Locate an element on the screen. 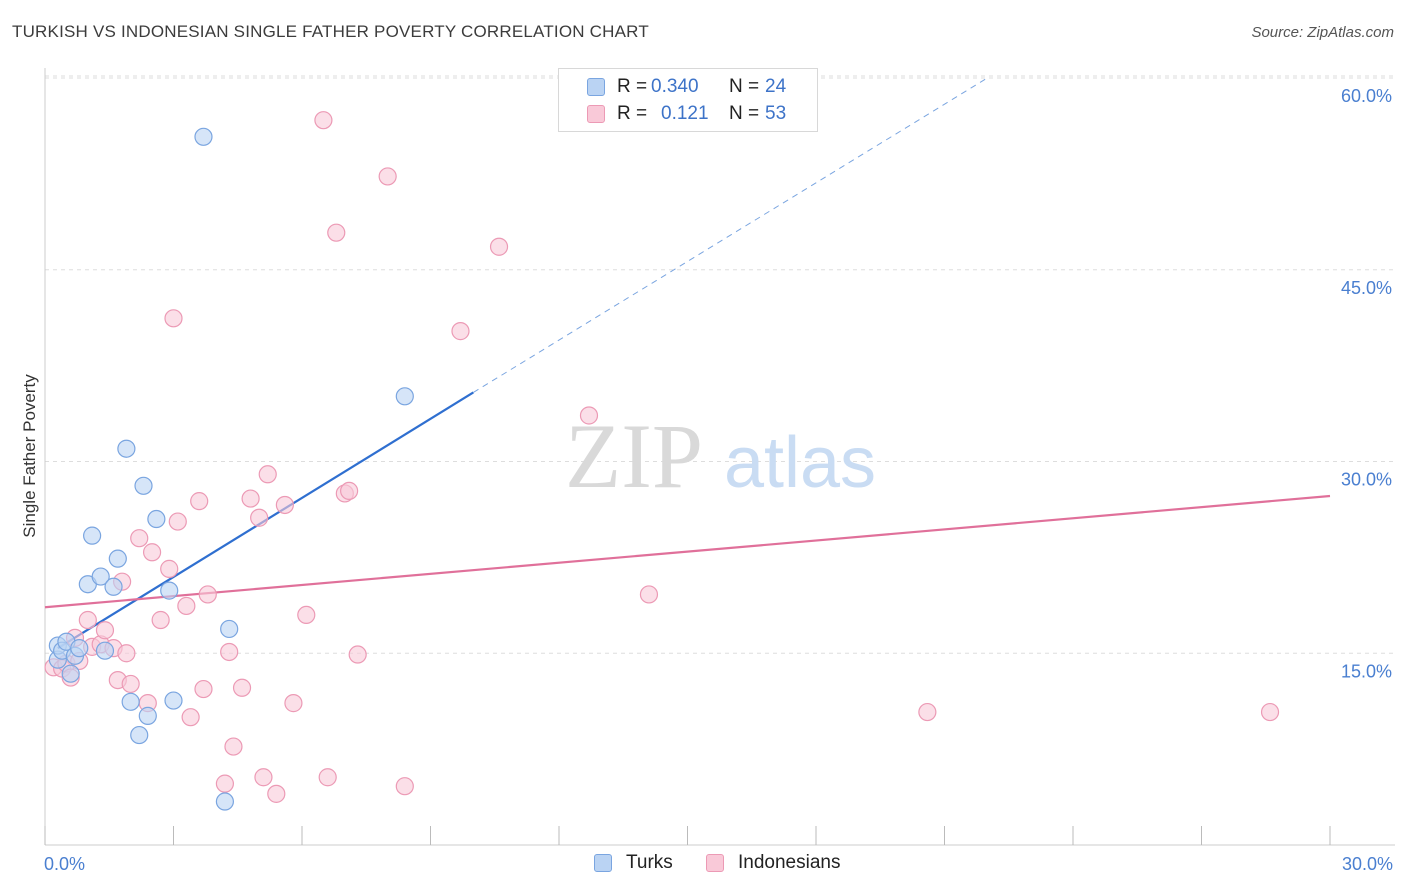 The height and width of the screenshot is (892, 1406). source-credit: Source: ZipAtlas.com is located at coordinates (1322, 32).